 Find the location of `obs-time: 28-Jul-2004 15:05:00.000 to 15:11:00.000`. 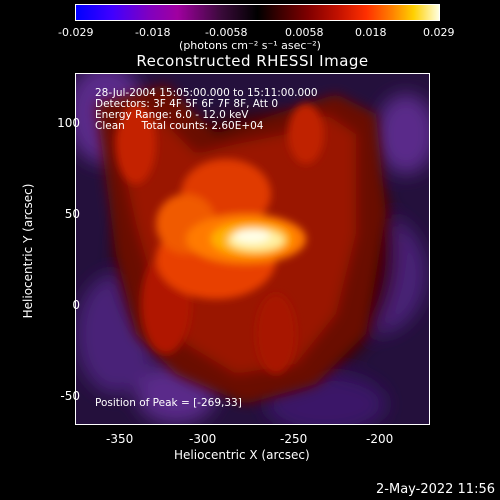

obs-time: 28-Jul-2004 15:05:00.000 to 15:11:00.000 is located at coordinates (206, 93).